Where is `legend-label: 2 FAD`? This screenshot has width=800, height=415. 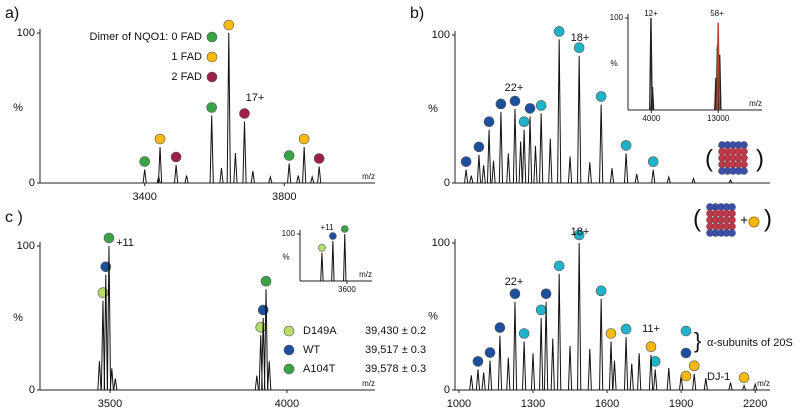
legend-label: 2 FAD is located at coordinates (186, 77).